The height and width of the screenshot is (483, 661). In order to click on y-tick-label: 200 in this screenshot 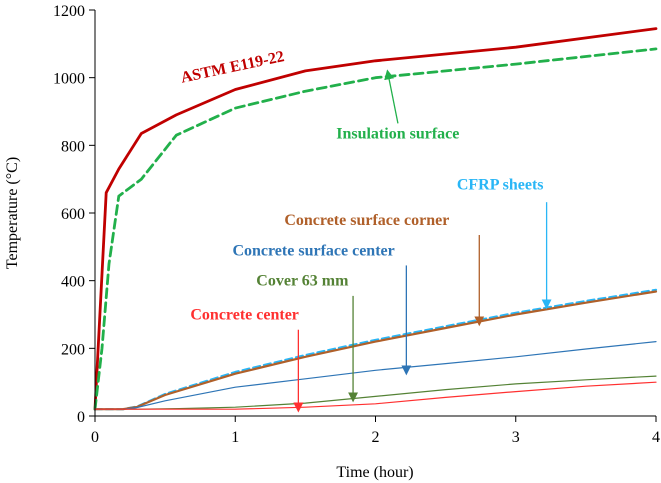, I will do `click(73, 349)`.